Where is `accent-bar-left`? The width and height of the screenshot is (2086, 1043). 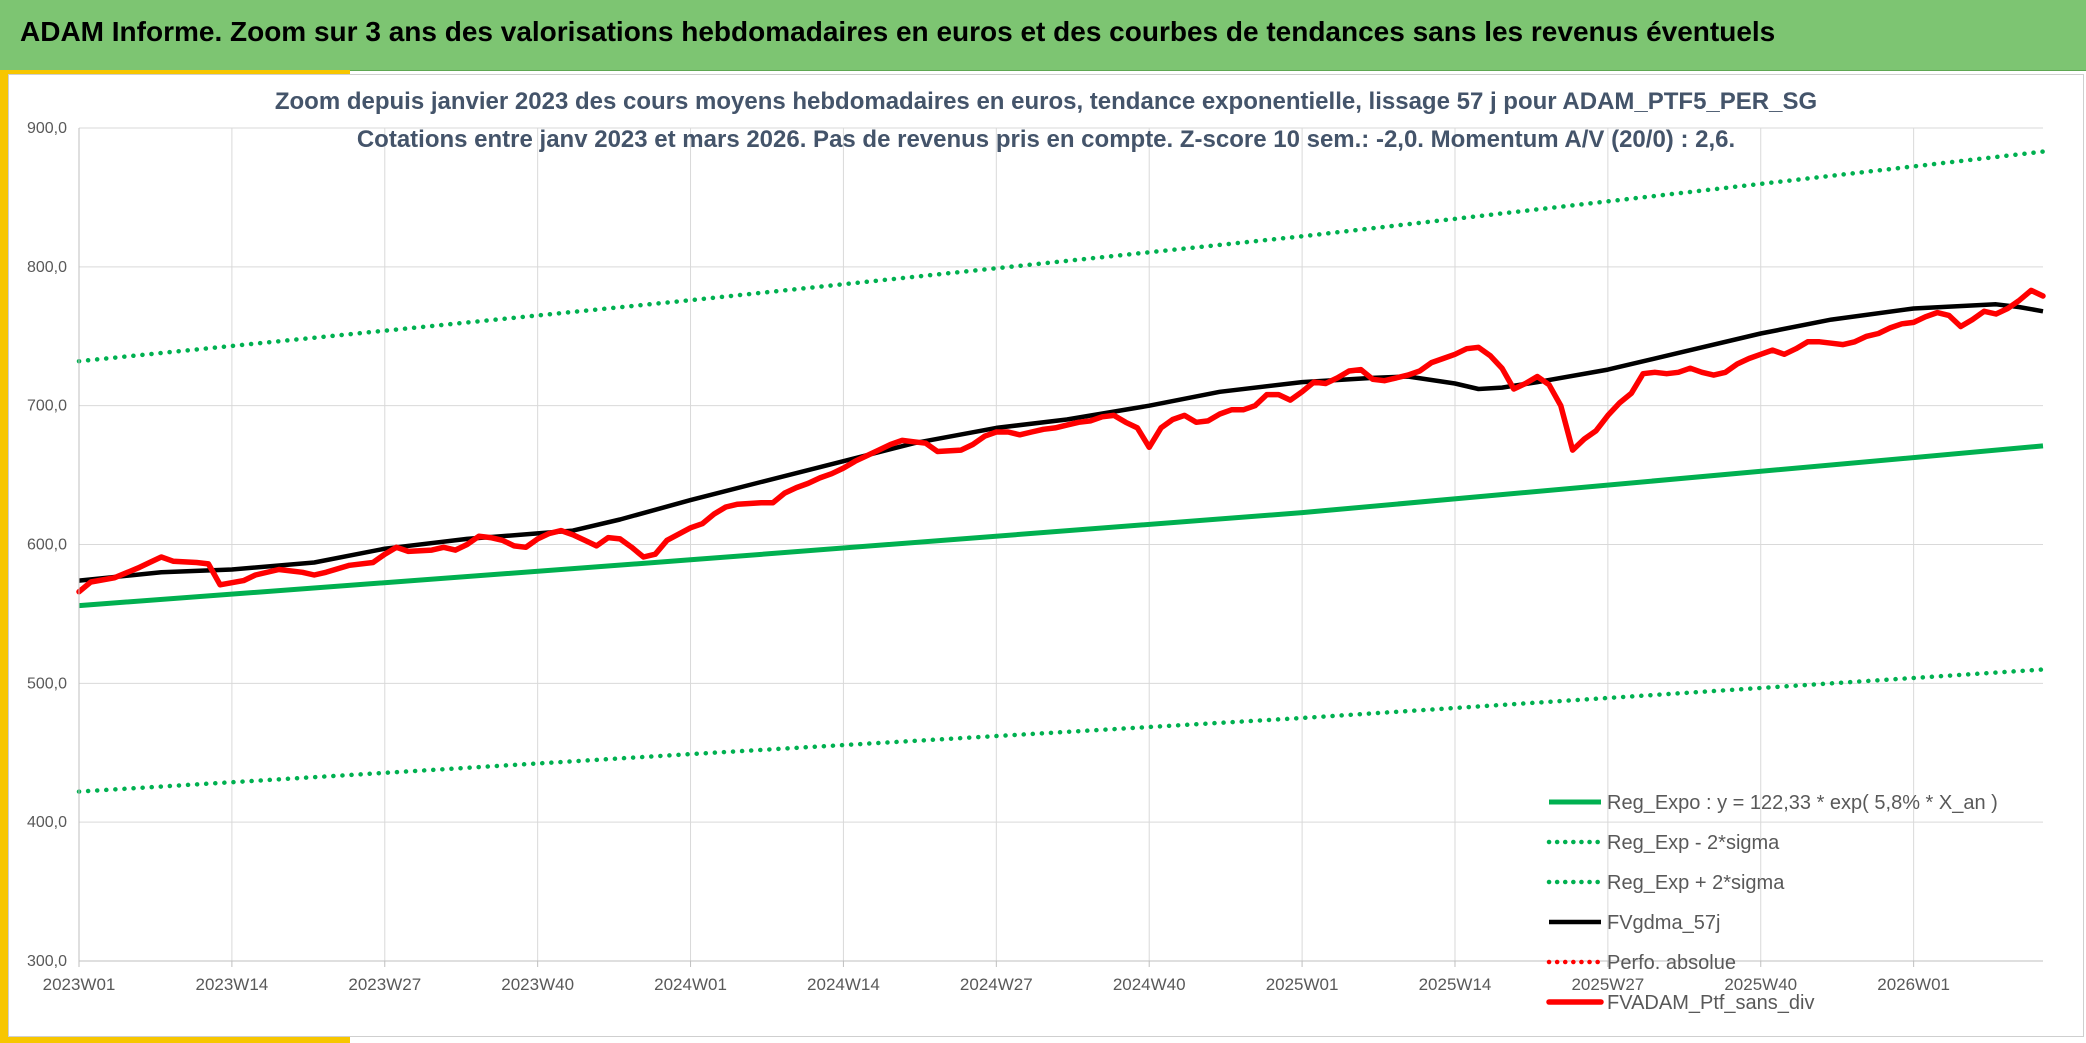
accent-bar-left is located at coordinates (4, 556).